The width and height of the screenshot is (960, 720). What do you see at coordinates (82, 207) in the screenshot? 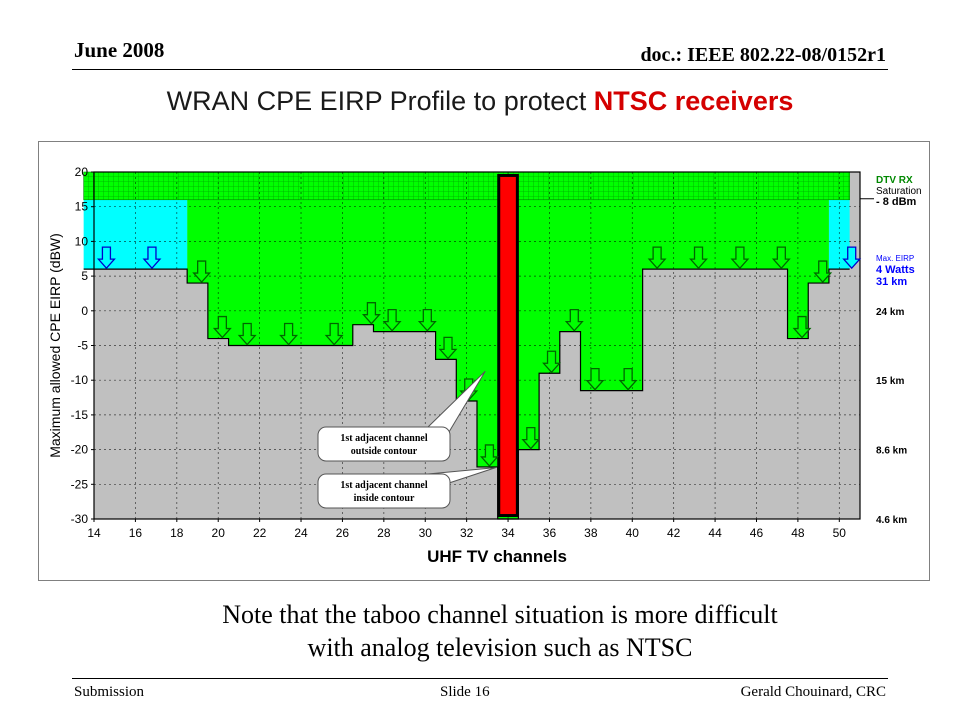
I see `y-tick-label: 15` at bounding box center [82, 207].